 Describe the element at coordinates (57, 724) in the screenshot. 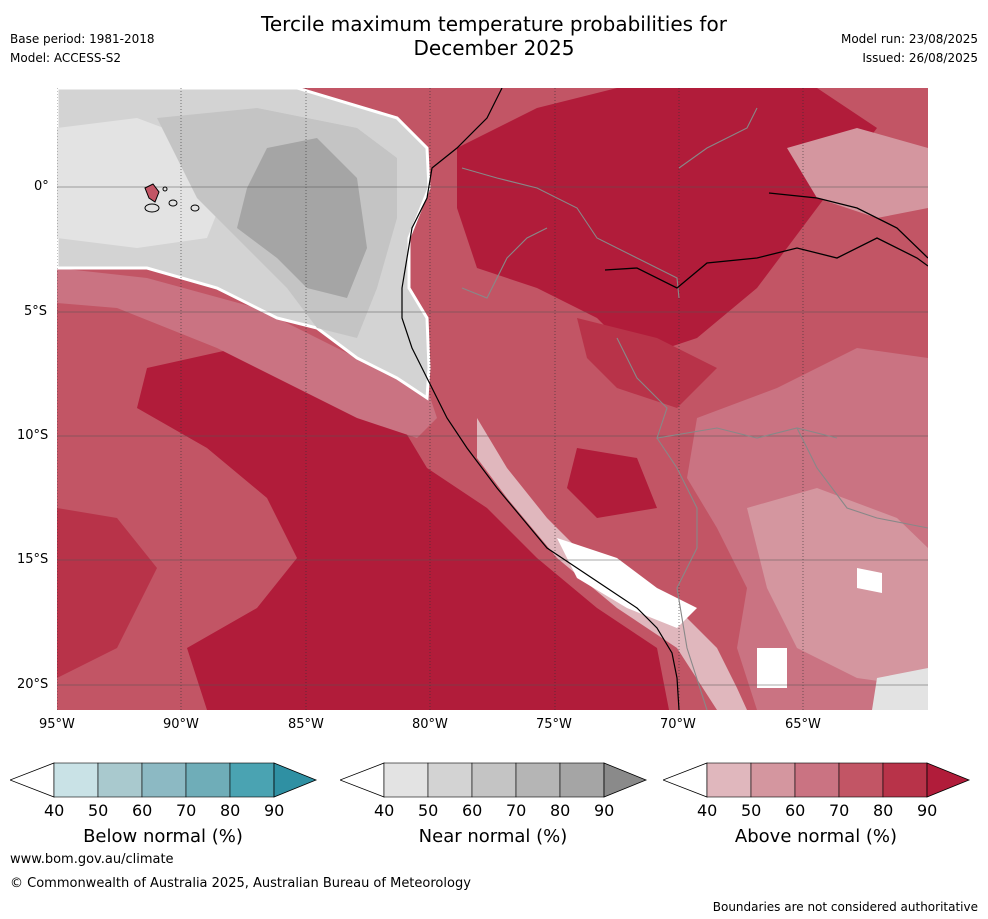

I see `lon-label-95w: 95°W` at that location.